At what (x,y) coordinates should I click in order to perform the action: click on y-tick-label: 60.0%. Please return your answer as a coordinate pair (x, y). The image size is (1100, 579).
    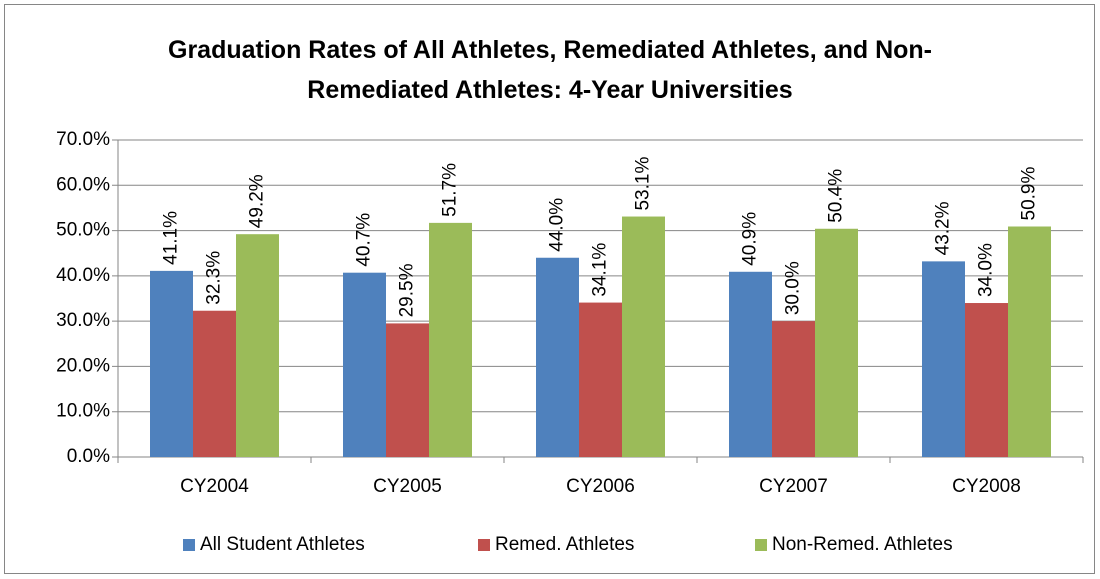
    Looking at the image, I should click on (83, 184).